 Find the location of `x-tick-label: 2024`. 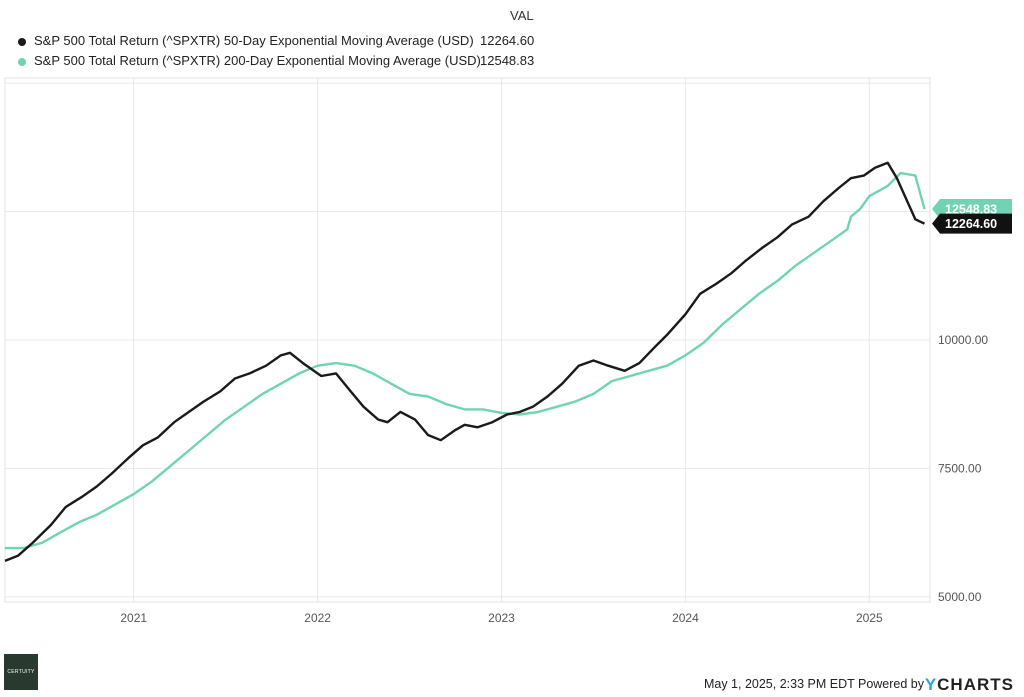

x-tick-label: 2024 is located at coordinates (685, 618).